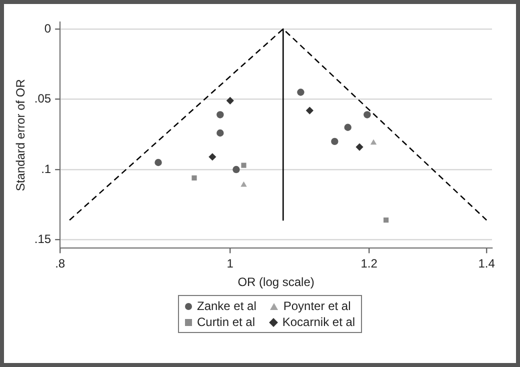 The image size is (520, 367). Describe the element at coordinates (46, 169) in the screenshot. I see `y-tick-label: .1` at that location.